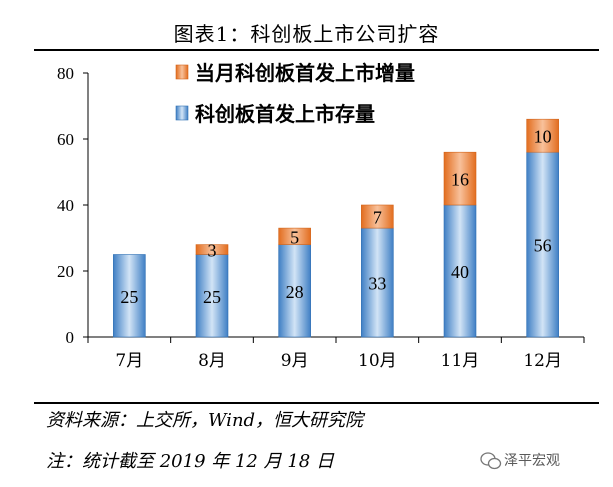  Describe the element at coordinates (316, 50) in the screenshot. I see `title-rule` at that location.